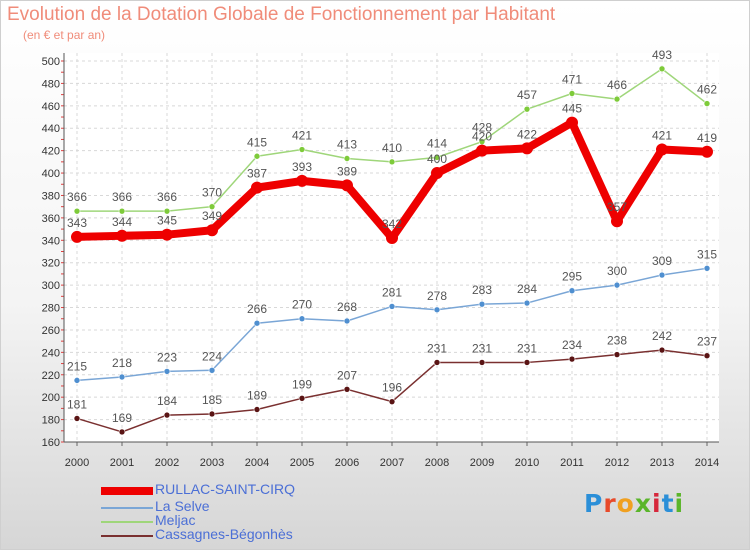 This screenshot has width=750, height=550. What do you see at coordinates (643, 503) in the screenshot?
I see `logo-letter: x` at bounding box center [643, 503].